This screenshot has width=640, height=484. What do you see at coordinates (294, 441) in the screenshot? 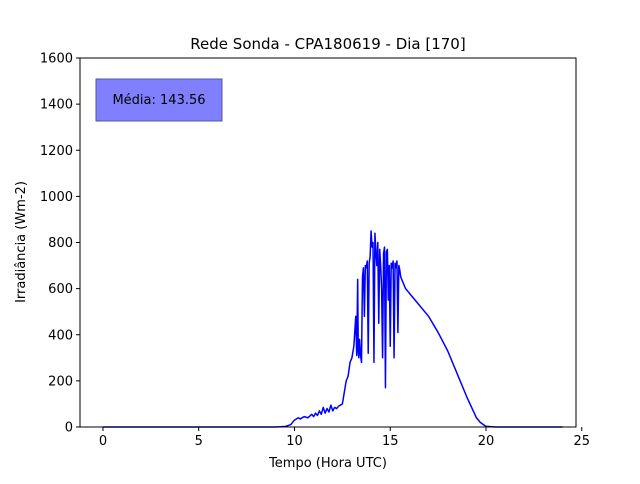
I see `x-tick-label: 10` at bounding box center [294, 441].